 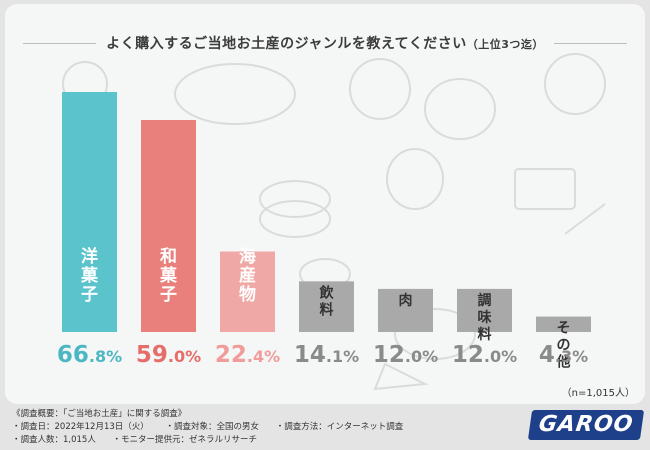 What do you see at coordinates (89, 355) in the screenshot?
I see `value-label-0: 66.8%` at bounding box center [89, 355].